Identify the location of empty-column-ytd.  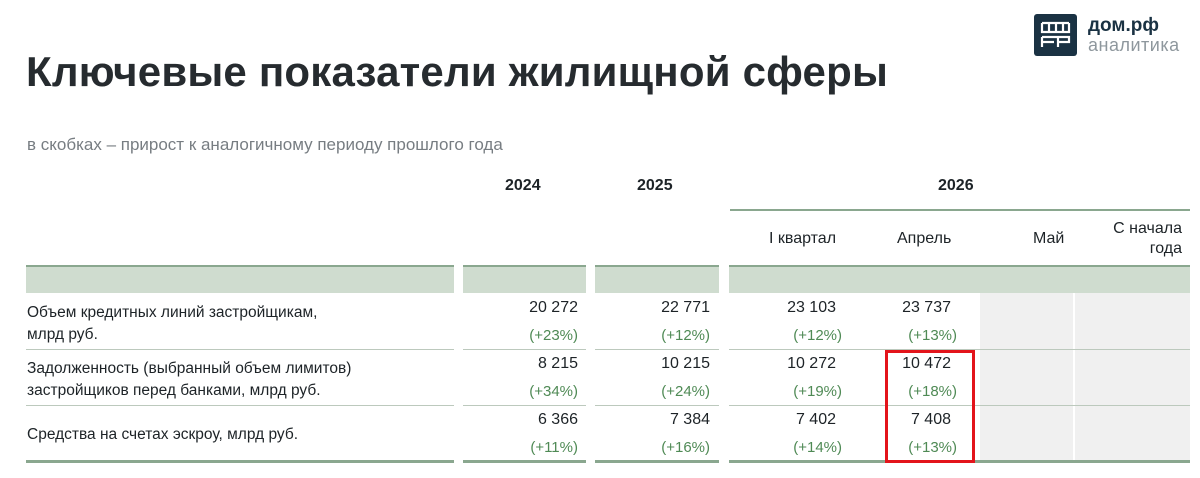
(1132, 377).